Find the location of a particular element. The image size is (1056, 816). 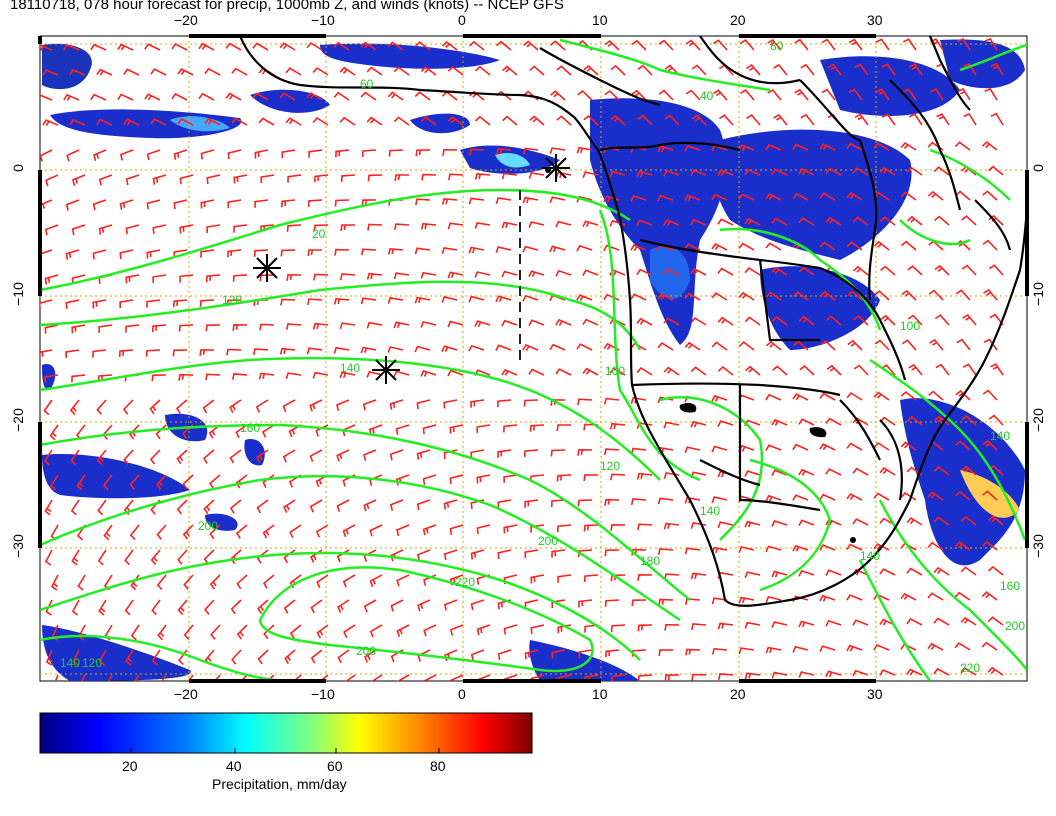

contour-label: 220 is located at coordinates (970, 668).